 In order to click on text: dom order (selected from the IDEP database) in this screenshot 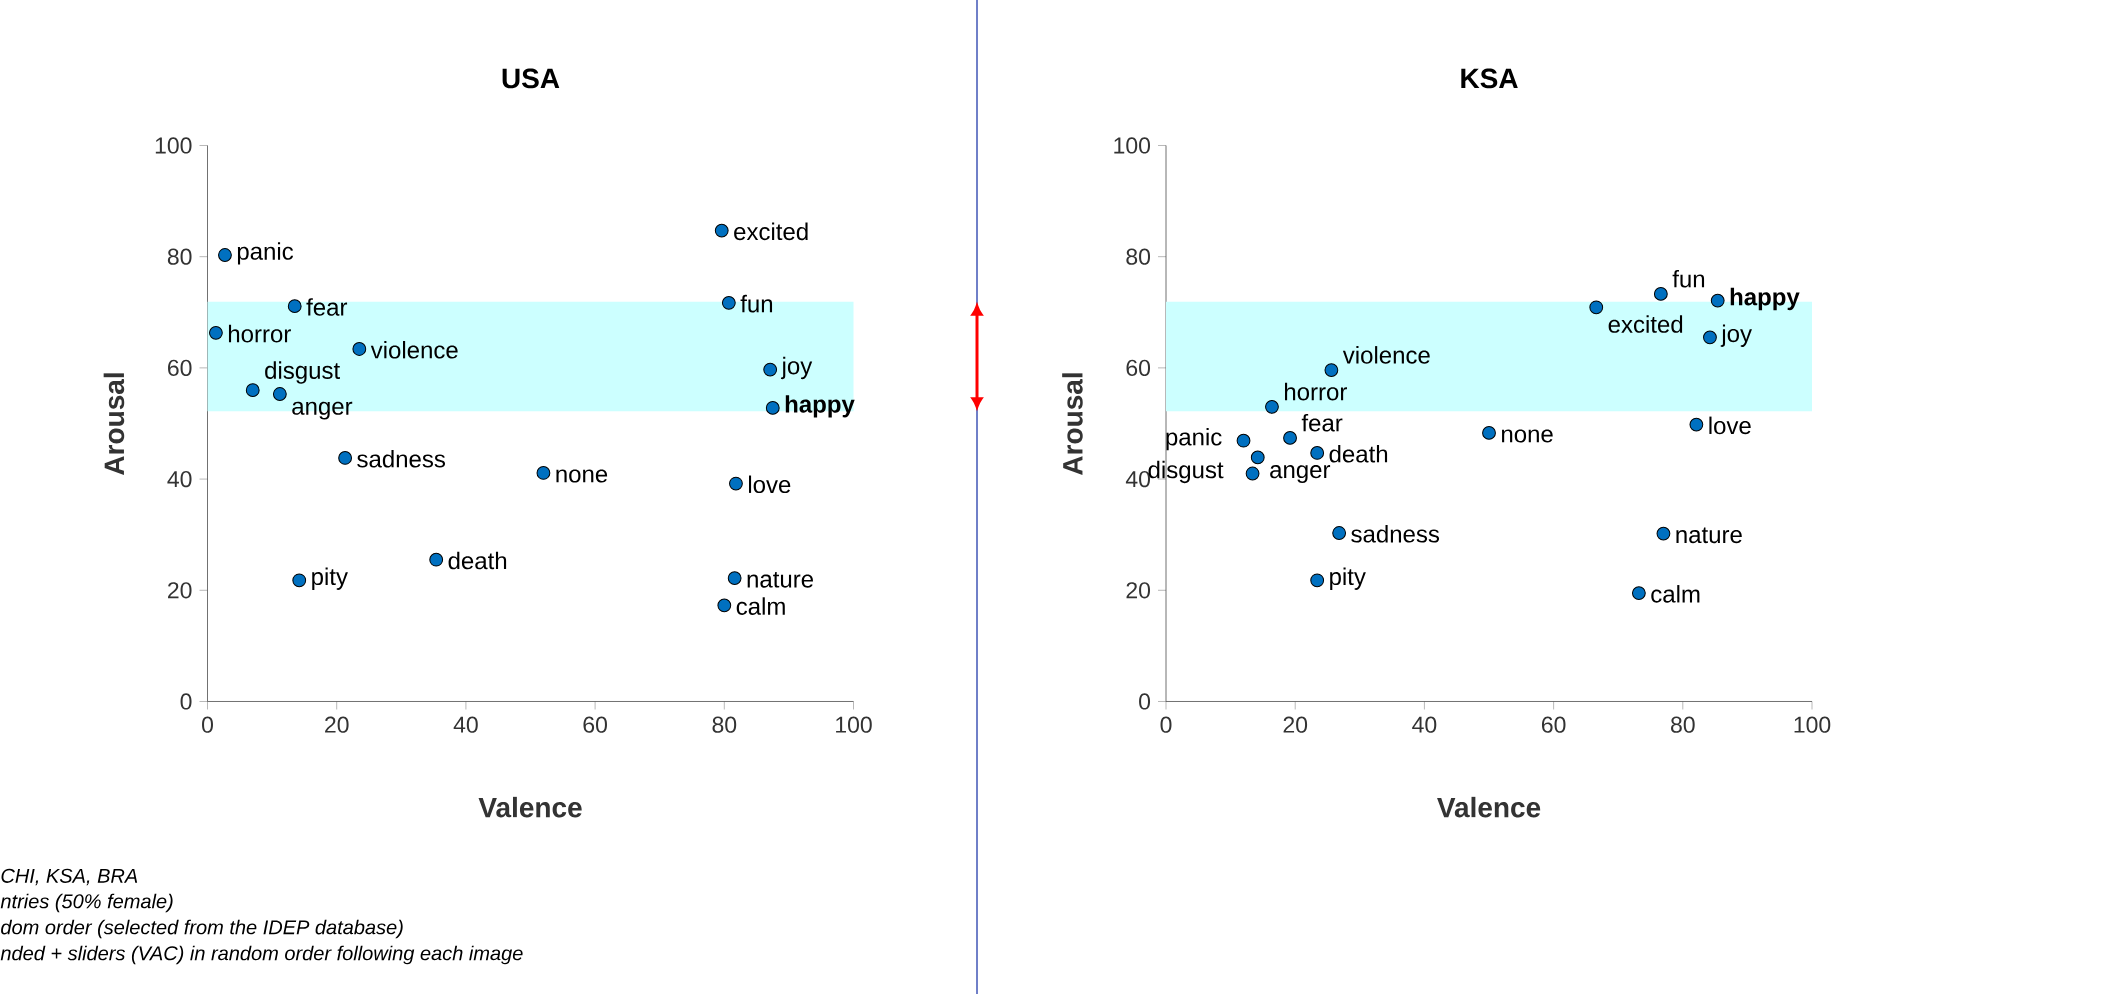, I will do `click(202, 929)`.